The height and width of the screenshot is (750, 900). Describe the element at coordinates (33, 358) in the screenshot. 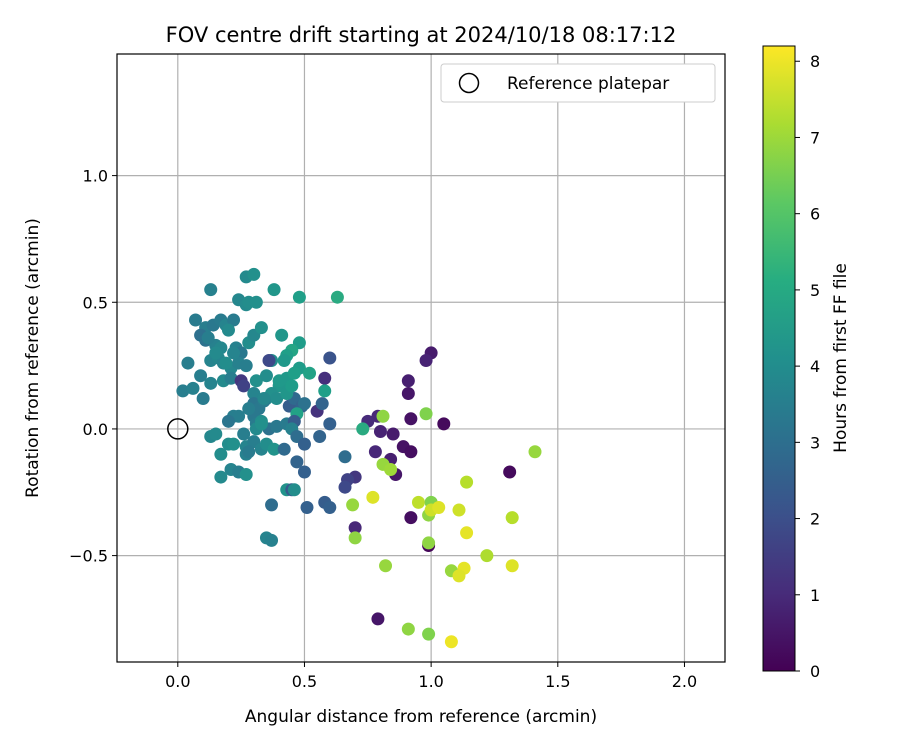

I see `y-axis-label: Rotation from reference (arcmin)` at that location.